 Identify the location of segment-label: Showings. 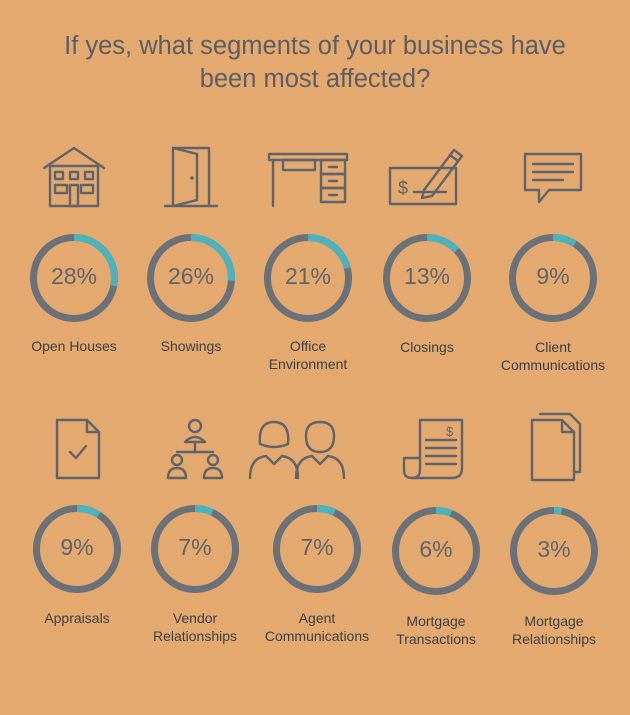
(191, 346).